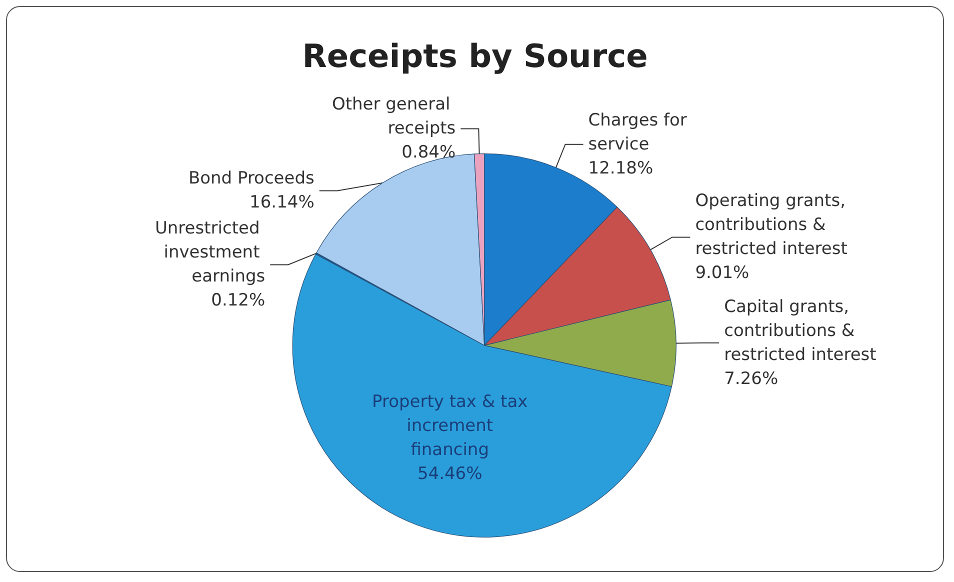  What do you see at coordinates (621, 168) in the screenshot?
I see `data-label: 12.18%` at bounding box center [621, 168].